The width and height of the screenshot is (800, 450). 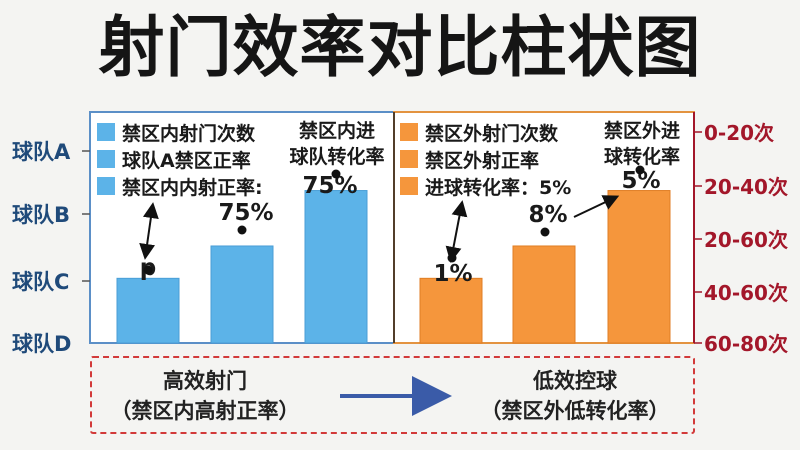 I want to click on y-right-tick: 60-80次, so click(x=746, y=344).